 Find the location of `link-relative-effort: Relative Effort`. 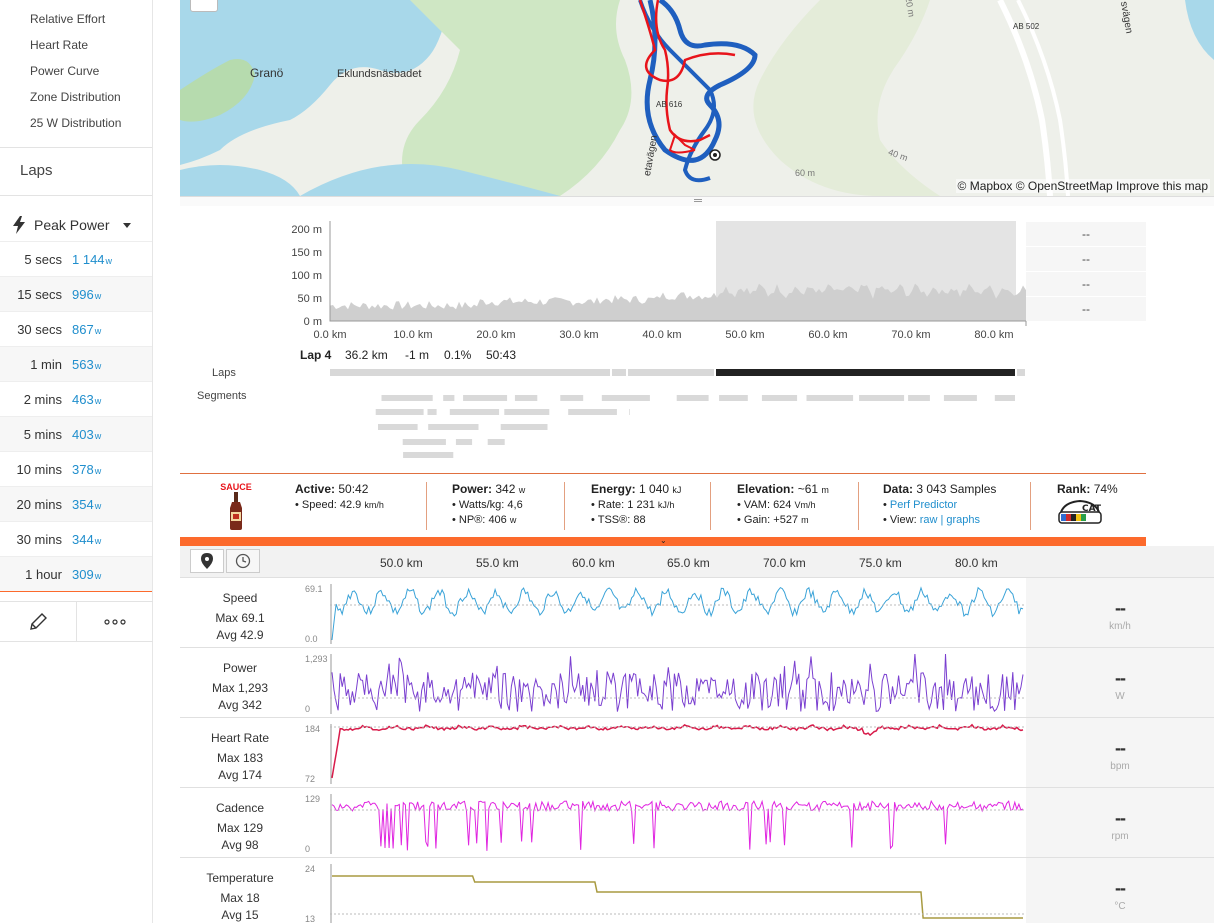

link-relative-effort: Relative Effort is located at coordinates (68, 19).